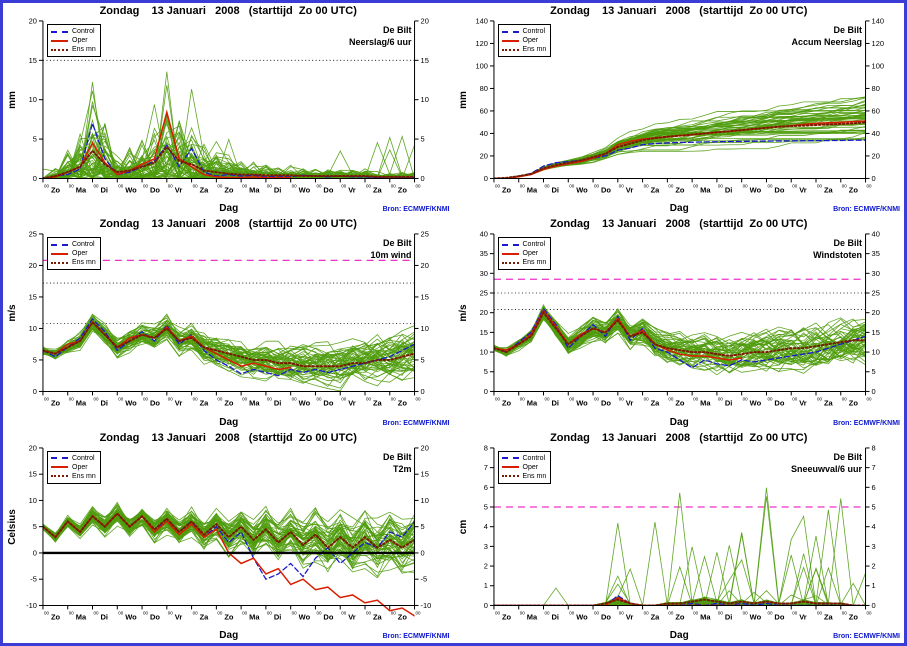 Image resolution: width=907 pixels, height=646 pixels. Describe the element at coordinates (534, 476) in the screenshot. I see `legend-label-ensmn: Ens mn` at that location.